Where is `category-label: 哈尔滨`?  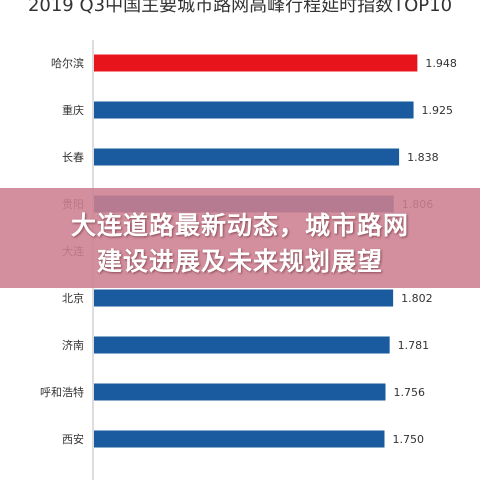 category-label: 哈尔滨 is located at coordinates (67, 63).